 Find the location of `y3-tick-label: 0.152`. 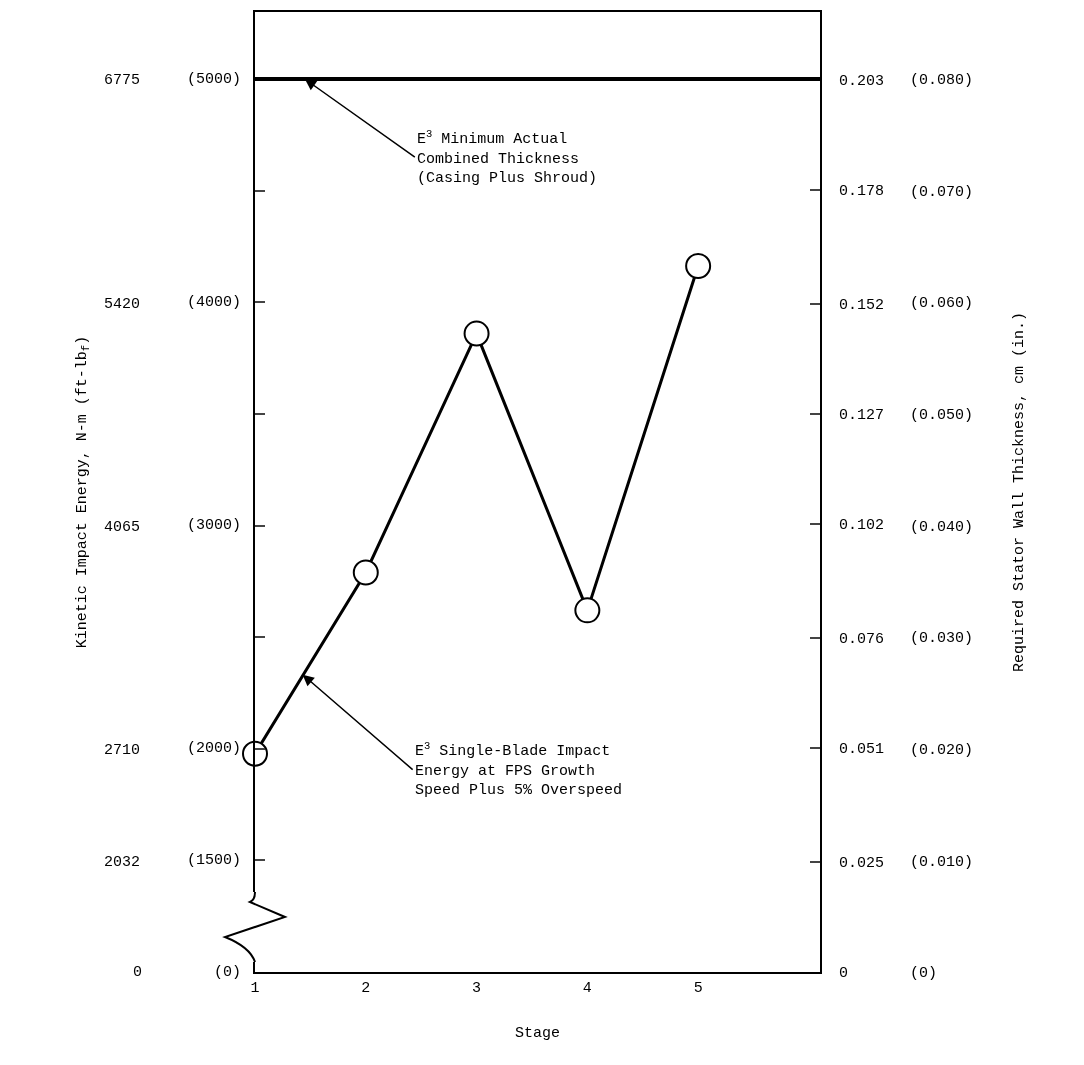

y3-tick-label: 0.152 is located at coordinates (862, 306).